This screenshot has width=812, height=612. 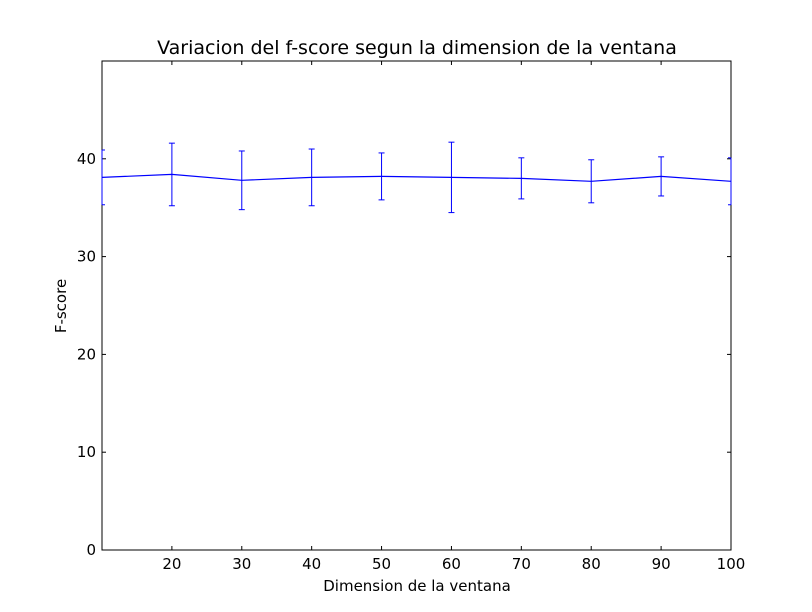 What do you see at coordinates (241, 564) in the screenshot?
I see `x-tick-label: 30` at bounding box center [241, 564].